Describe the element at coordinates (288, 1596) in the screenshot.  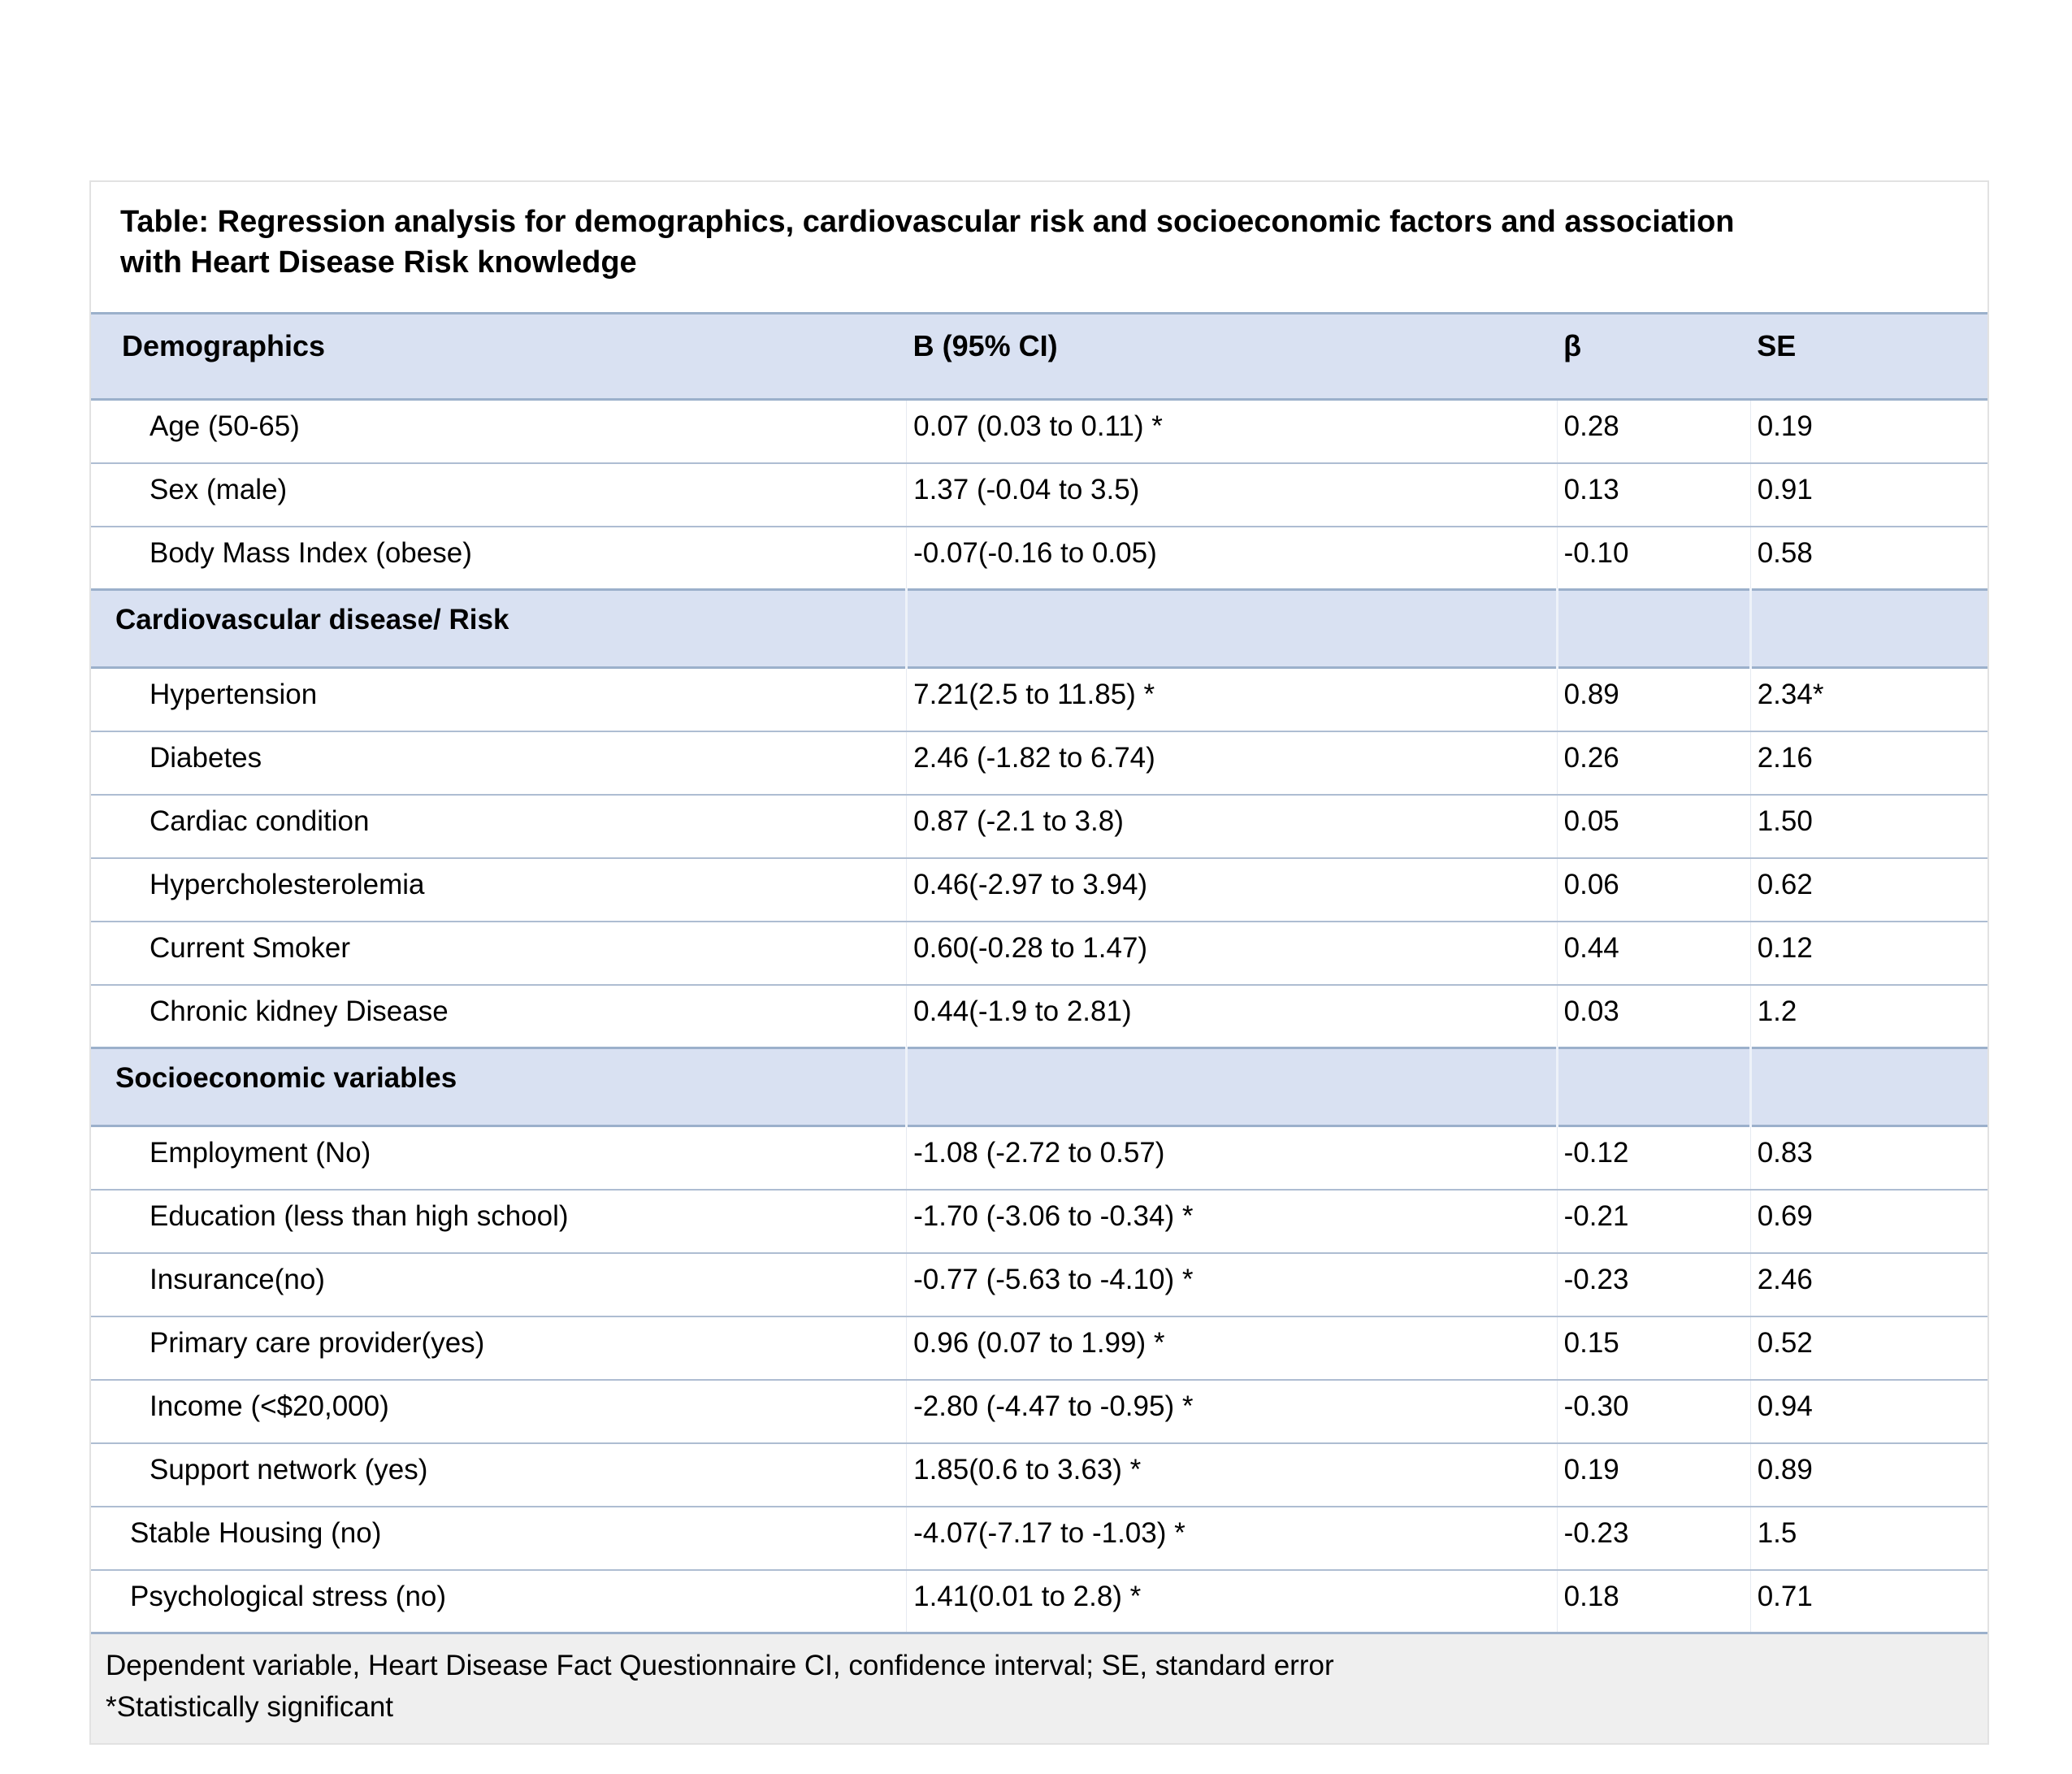
I see `row-label: Psychological stress (no)` at that location.